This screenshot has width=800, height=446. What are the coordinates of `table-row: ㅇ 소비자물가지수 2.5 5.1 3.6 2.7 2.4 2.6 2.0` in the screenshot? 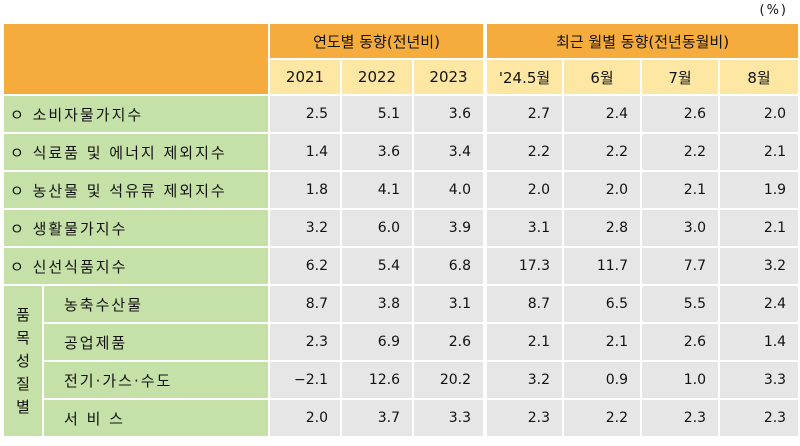 It's located at (401, 114).